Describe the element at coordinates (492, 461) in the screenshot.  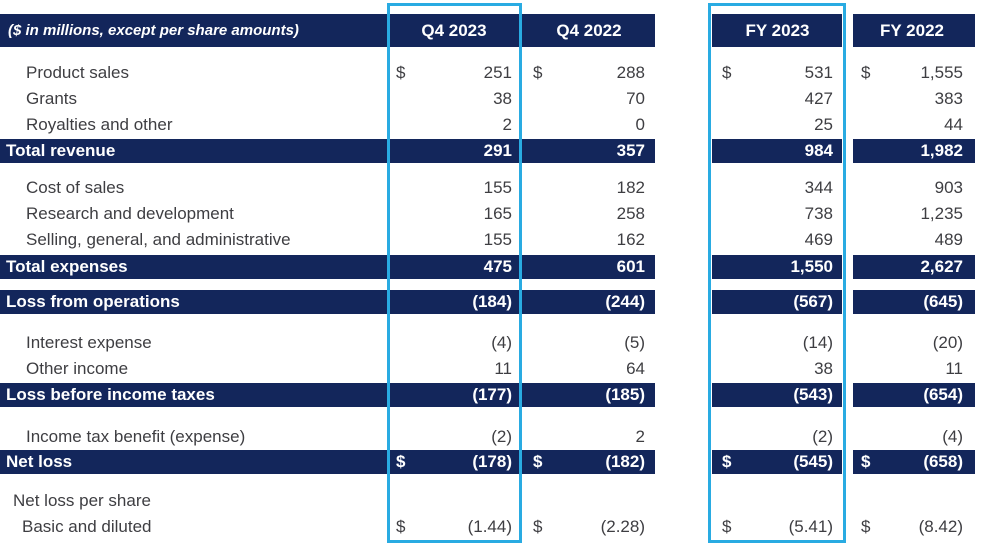
I see `cell-value: (178)` at that location.